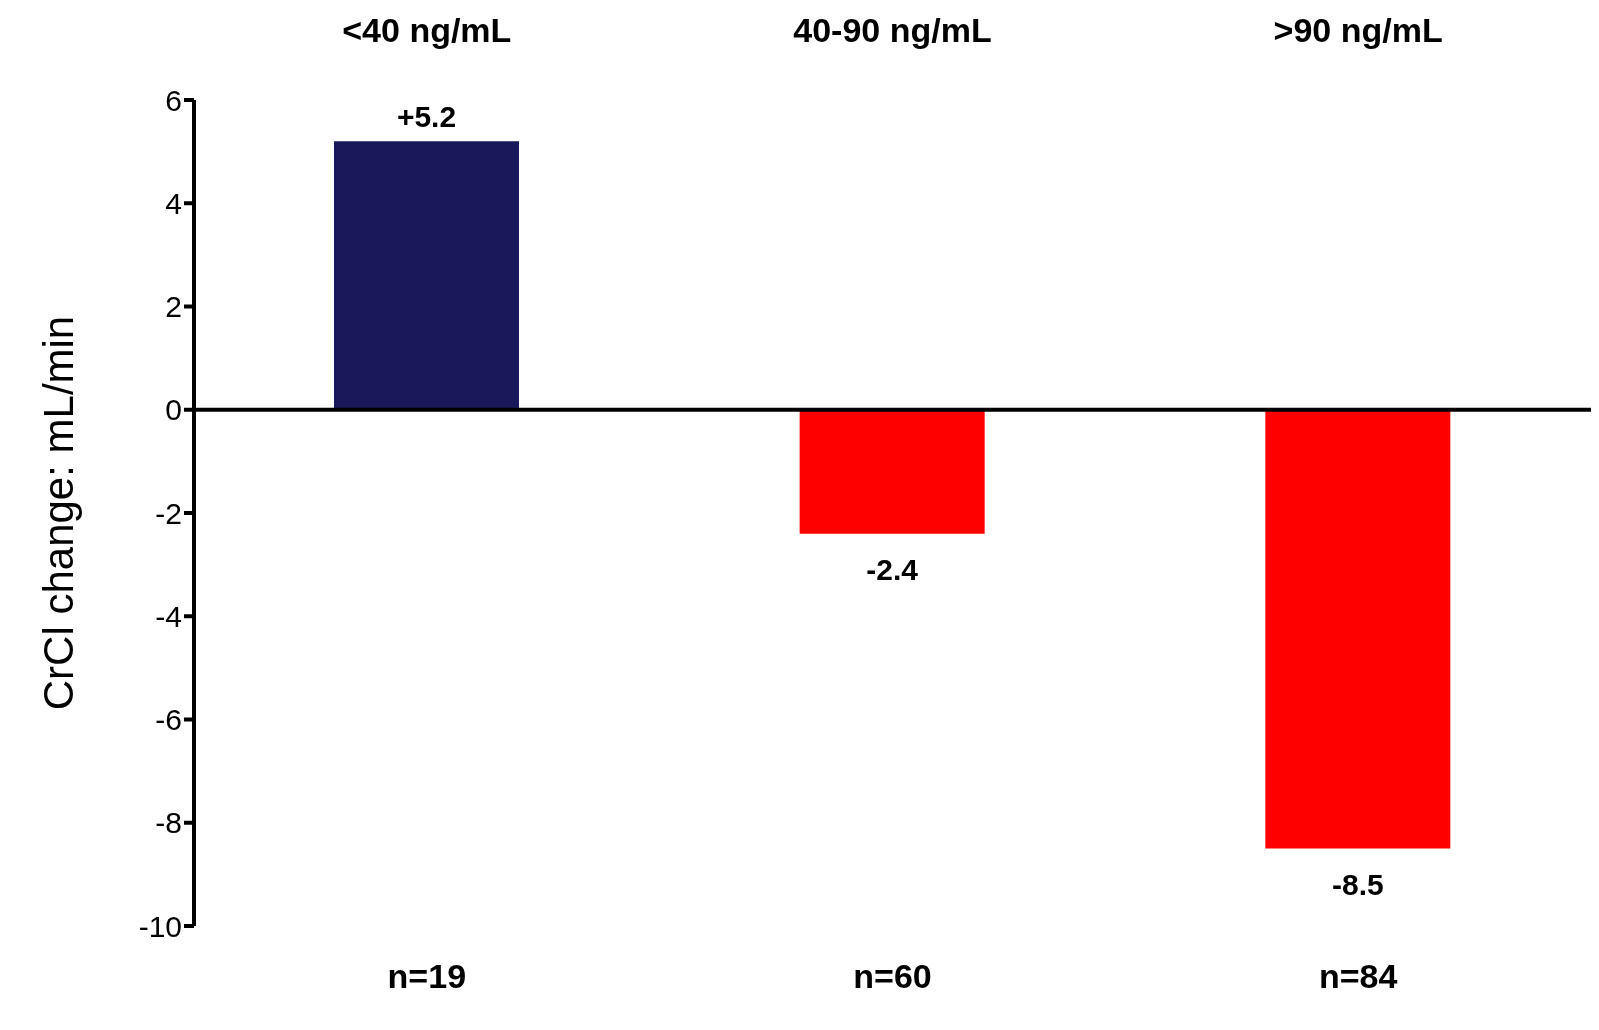 The image size is (1599, 1030). Describe the element at coordinates (173, 307) in the screenshot. I see `y-tick-label: 2` at that location.